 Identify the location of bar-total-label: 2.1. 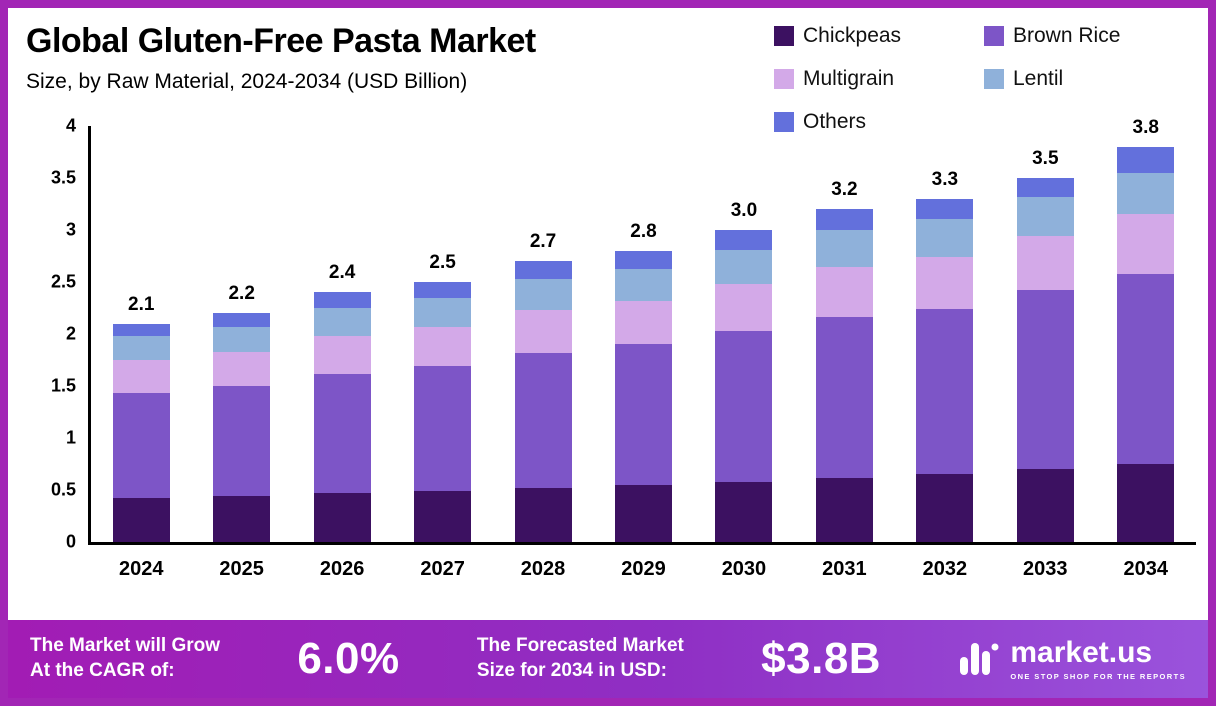
(141, 304).